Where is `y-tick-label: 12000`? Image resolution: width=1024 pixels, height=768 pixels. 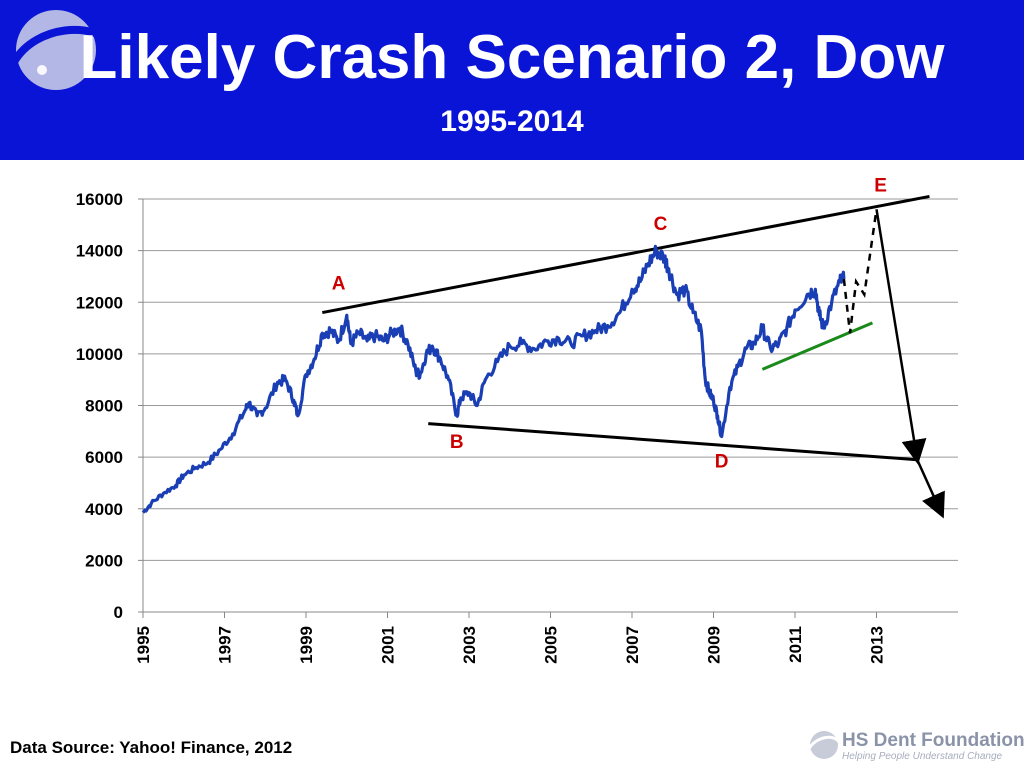 y-tick-label: 12000 is located at coordinates (99, 302).